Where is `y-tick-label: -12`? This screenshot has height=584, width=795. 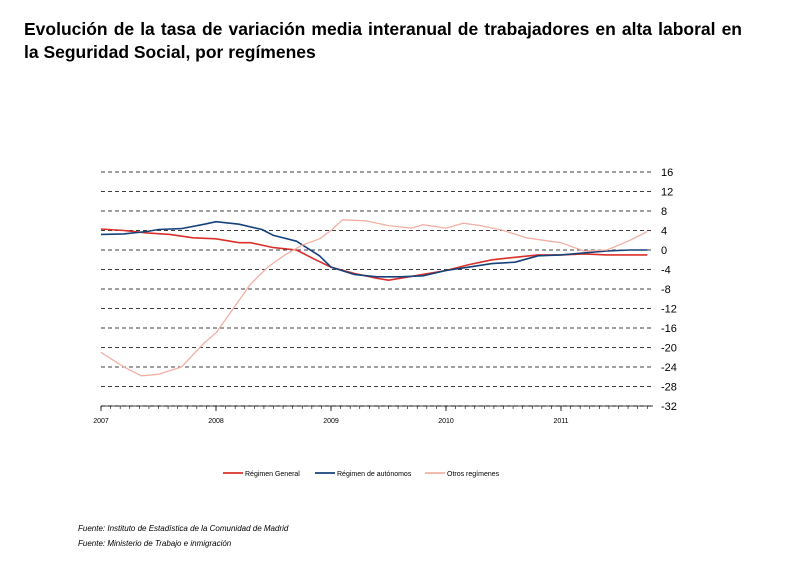
y-tick-label: -12 is located at coordinates (669, 310).